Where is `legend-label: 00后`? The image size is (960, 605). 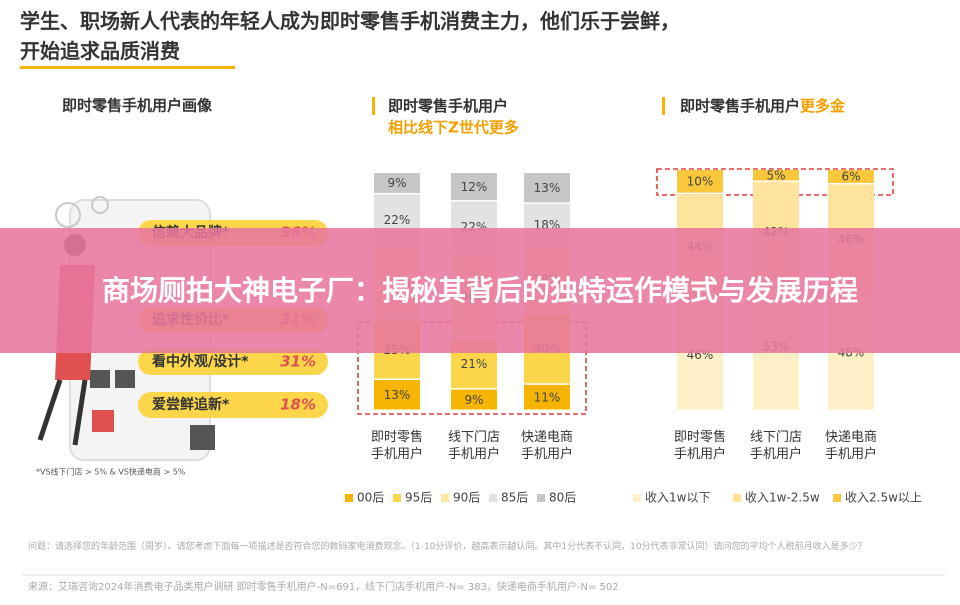
legend-label: 00后 is located at coordinates (370, 498).